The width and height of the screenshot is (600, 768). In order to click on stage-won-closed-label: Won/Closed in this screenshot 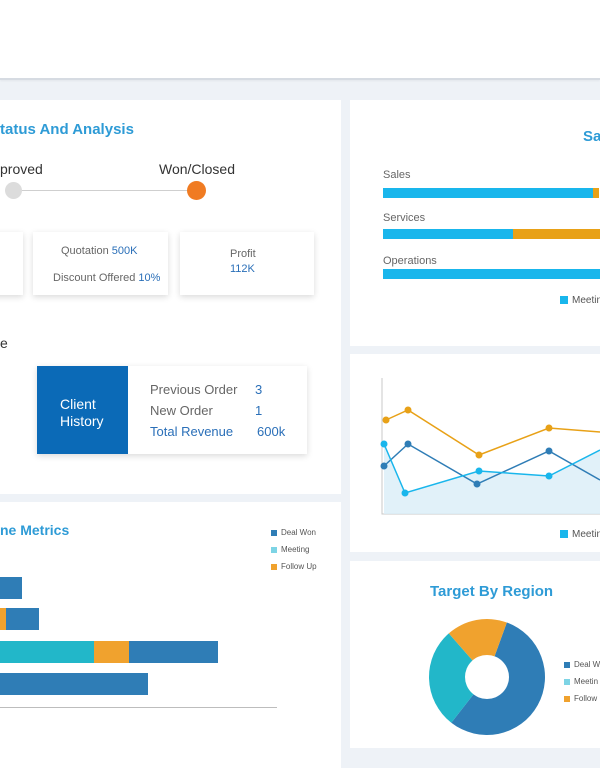, I will do `click(197, 169)`.